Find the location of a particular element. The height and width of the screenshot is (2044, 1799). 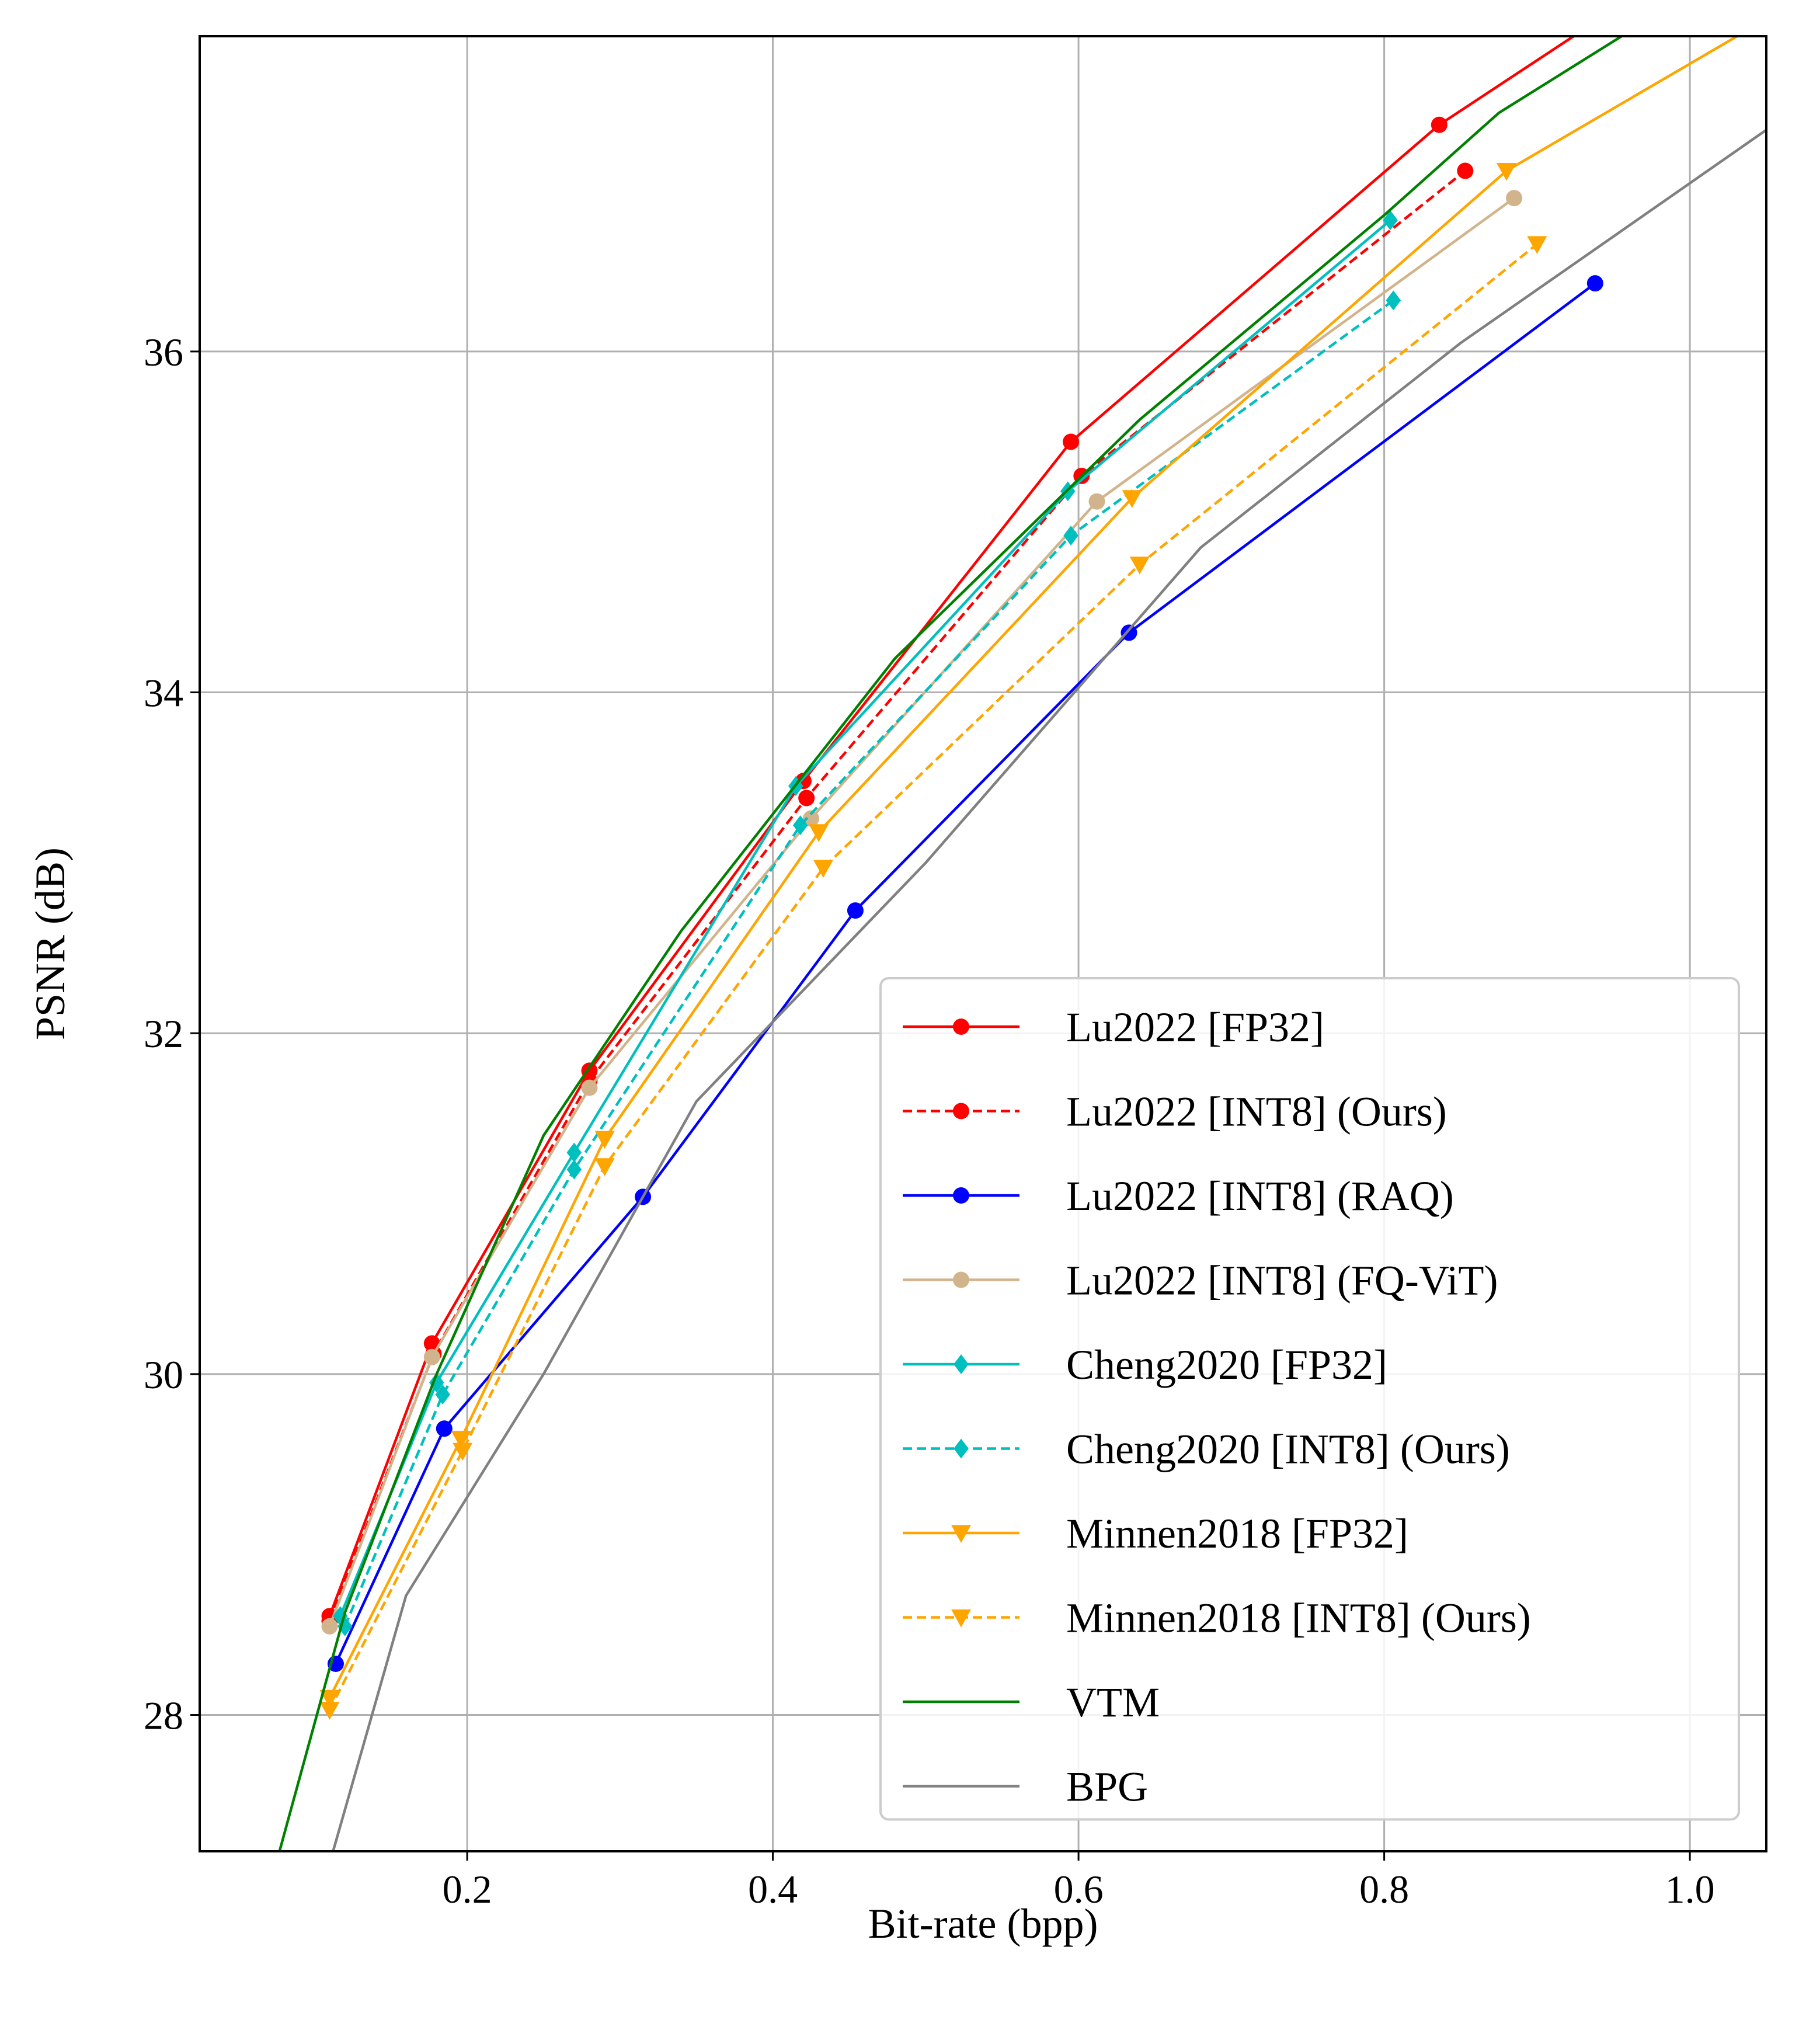

legend-item: Minnen2018 [FP32] is located at coordinates (1155, 1533).